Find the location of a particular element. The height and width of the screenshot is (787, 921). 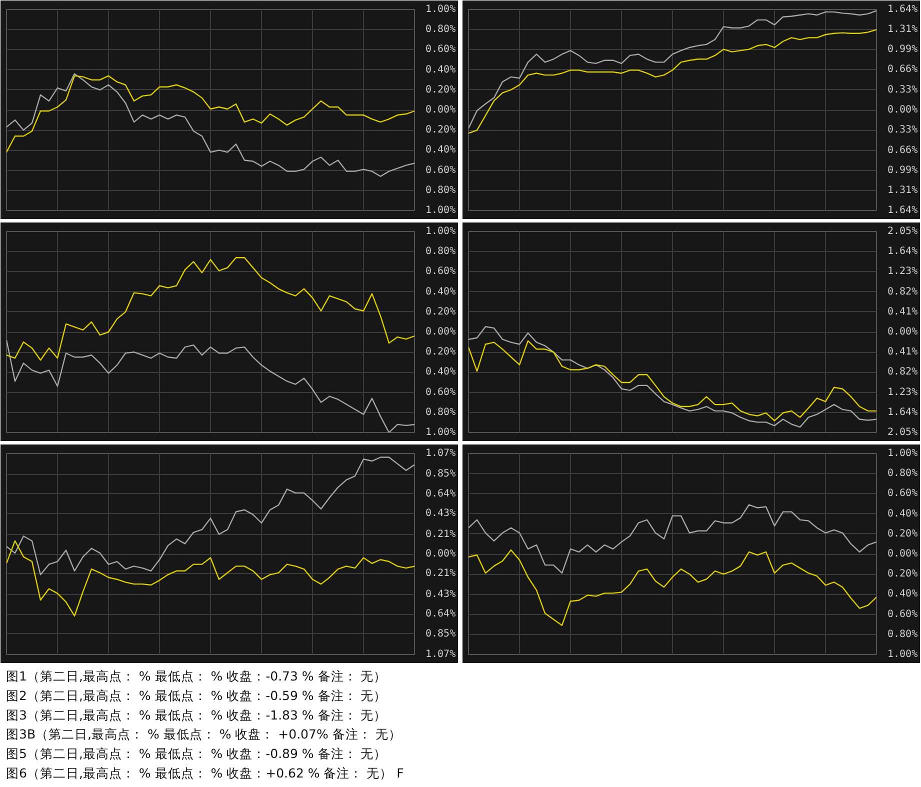

caption: 图5（第二日,最高点： % 最低点： % 收盘：-0.89 % 备注： 无） is located at coordinates (196, 753).